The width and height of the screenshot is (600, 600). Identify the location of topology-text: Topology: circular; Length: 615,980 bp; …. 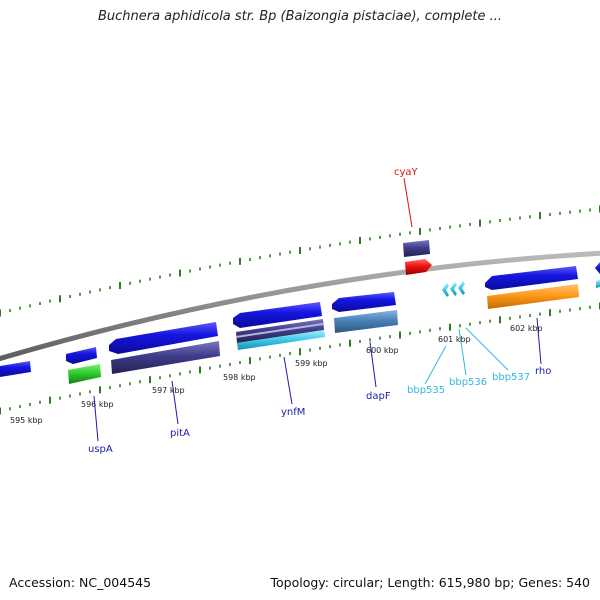
(430, 582).